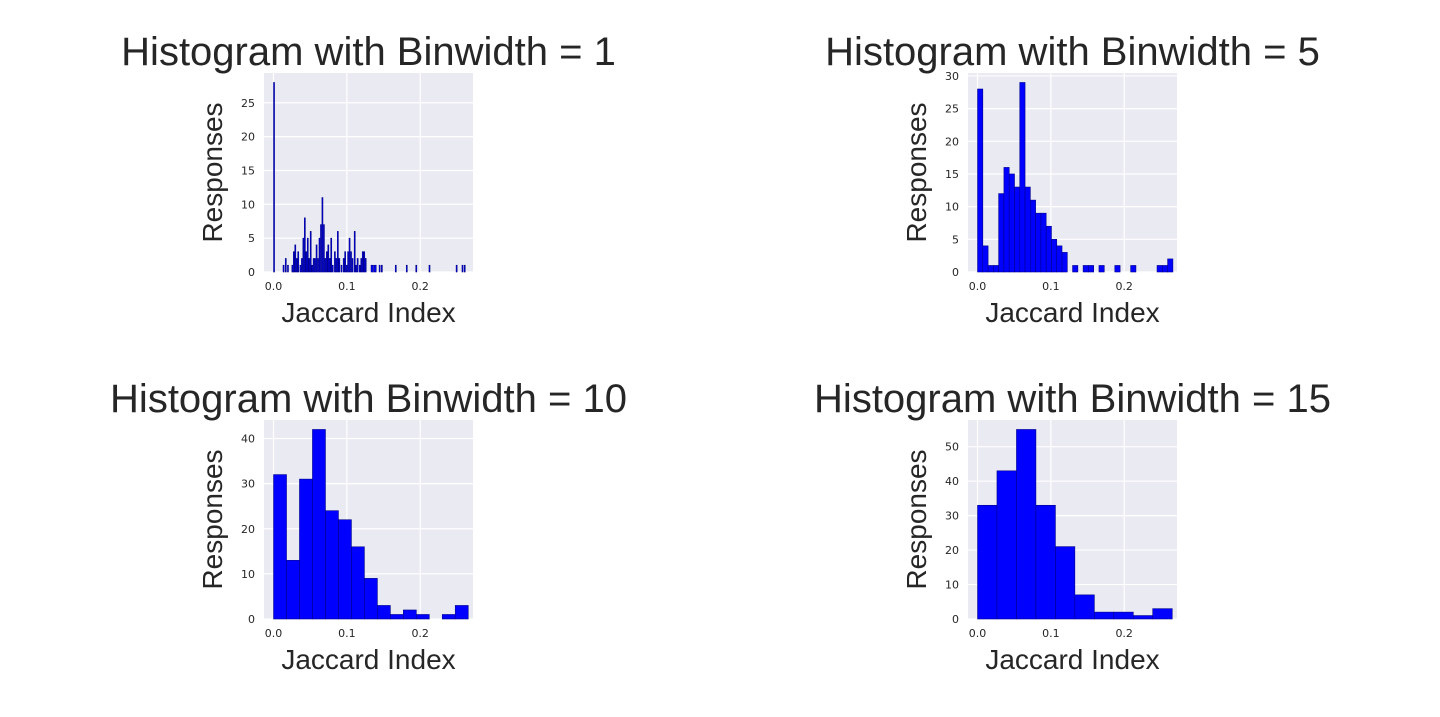 This screenshot has width=1440, height=717. I want to click on y-tick-label: 50, so click(952, 447).